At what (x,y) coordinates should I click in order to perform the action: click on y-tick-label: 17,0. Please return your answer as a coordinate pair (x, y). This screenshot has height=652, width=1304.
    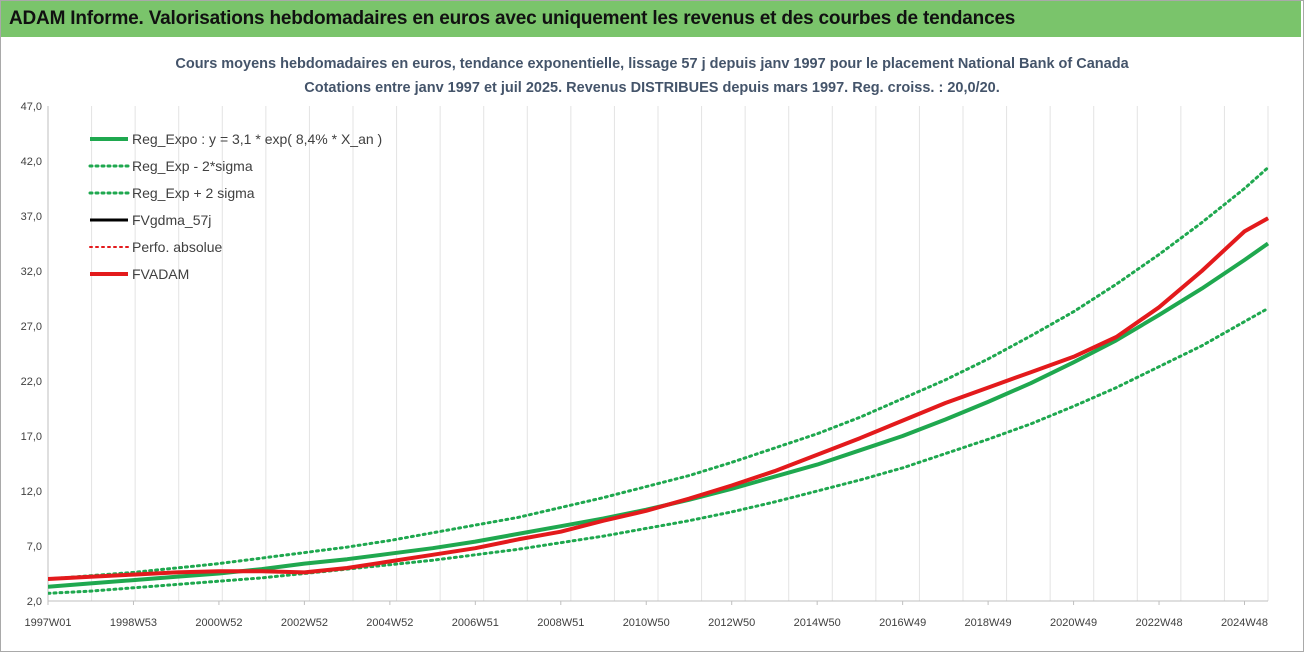
    Looking at the image, I should click on (31, 437).